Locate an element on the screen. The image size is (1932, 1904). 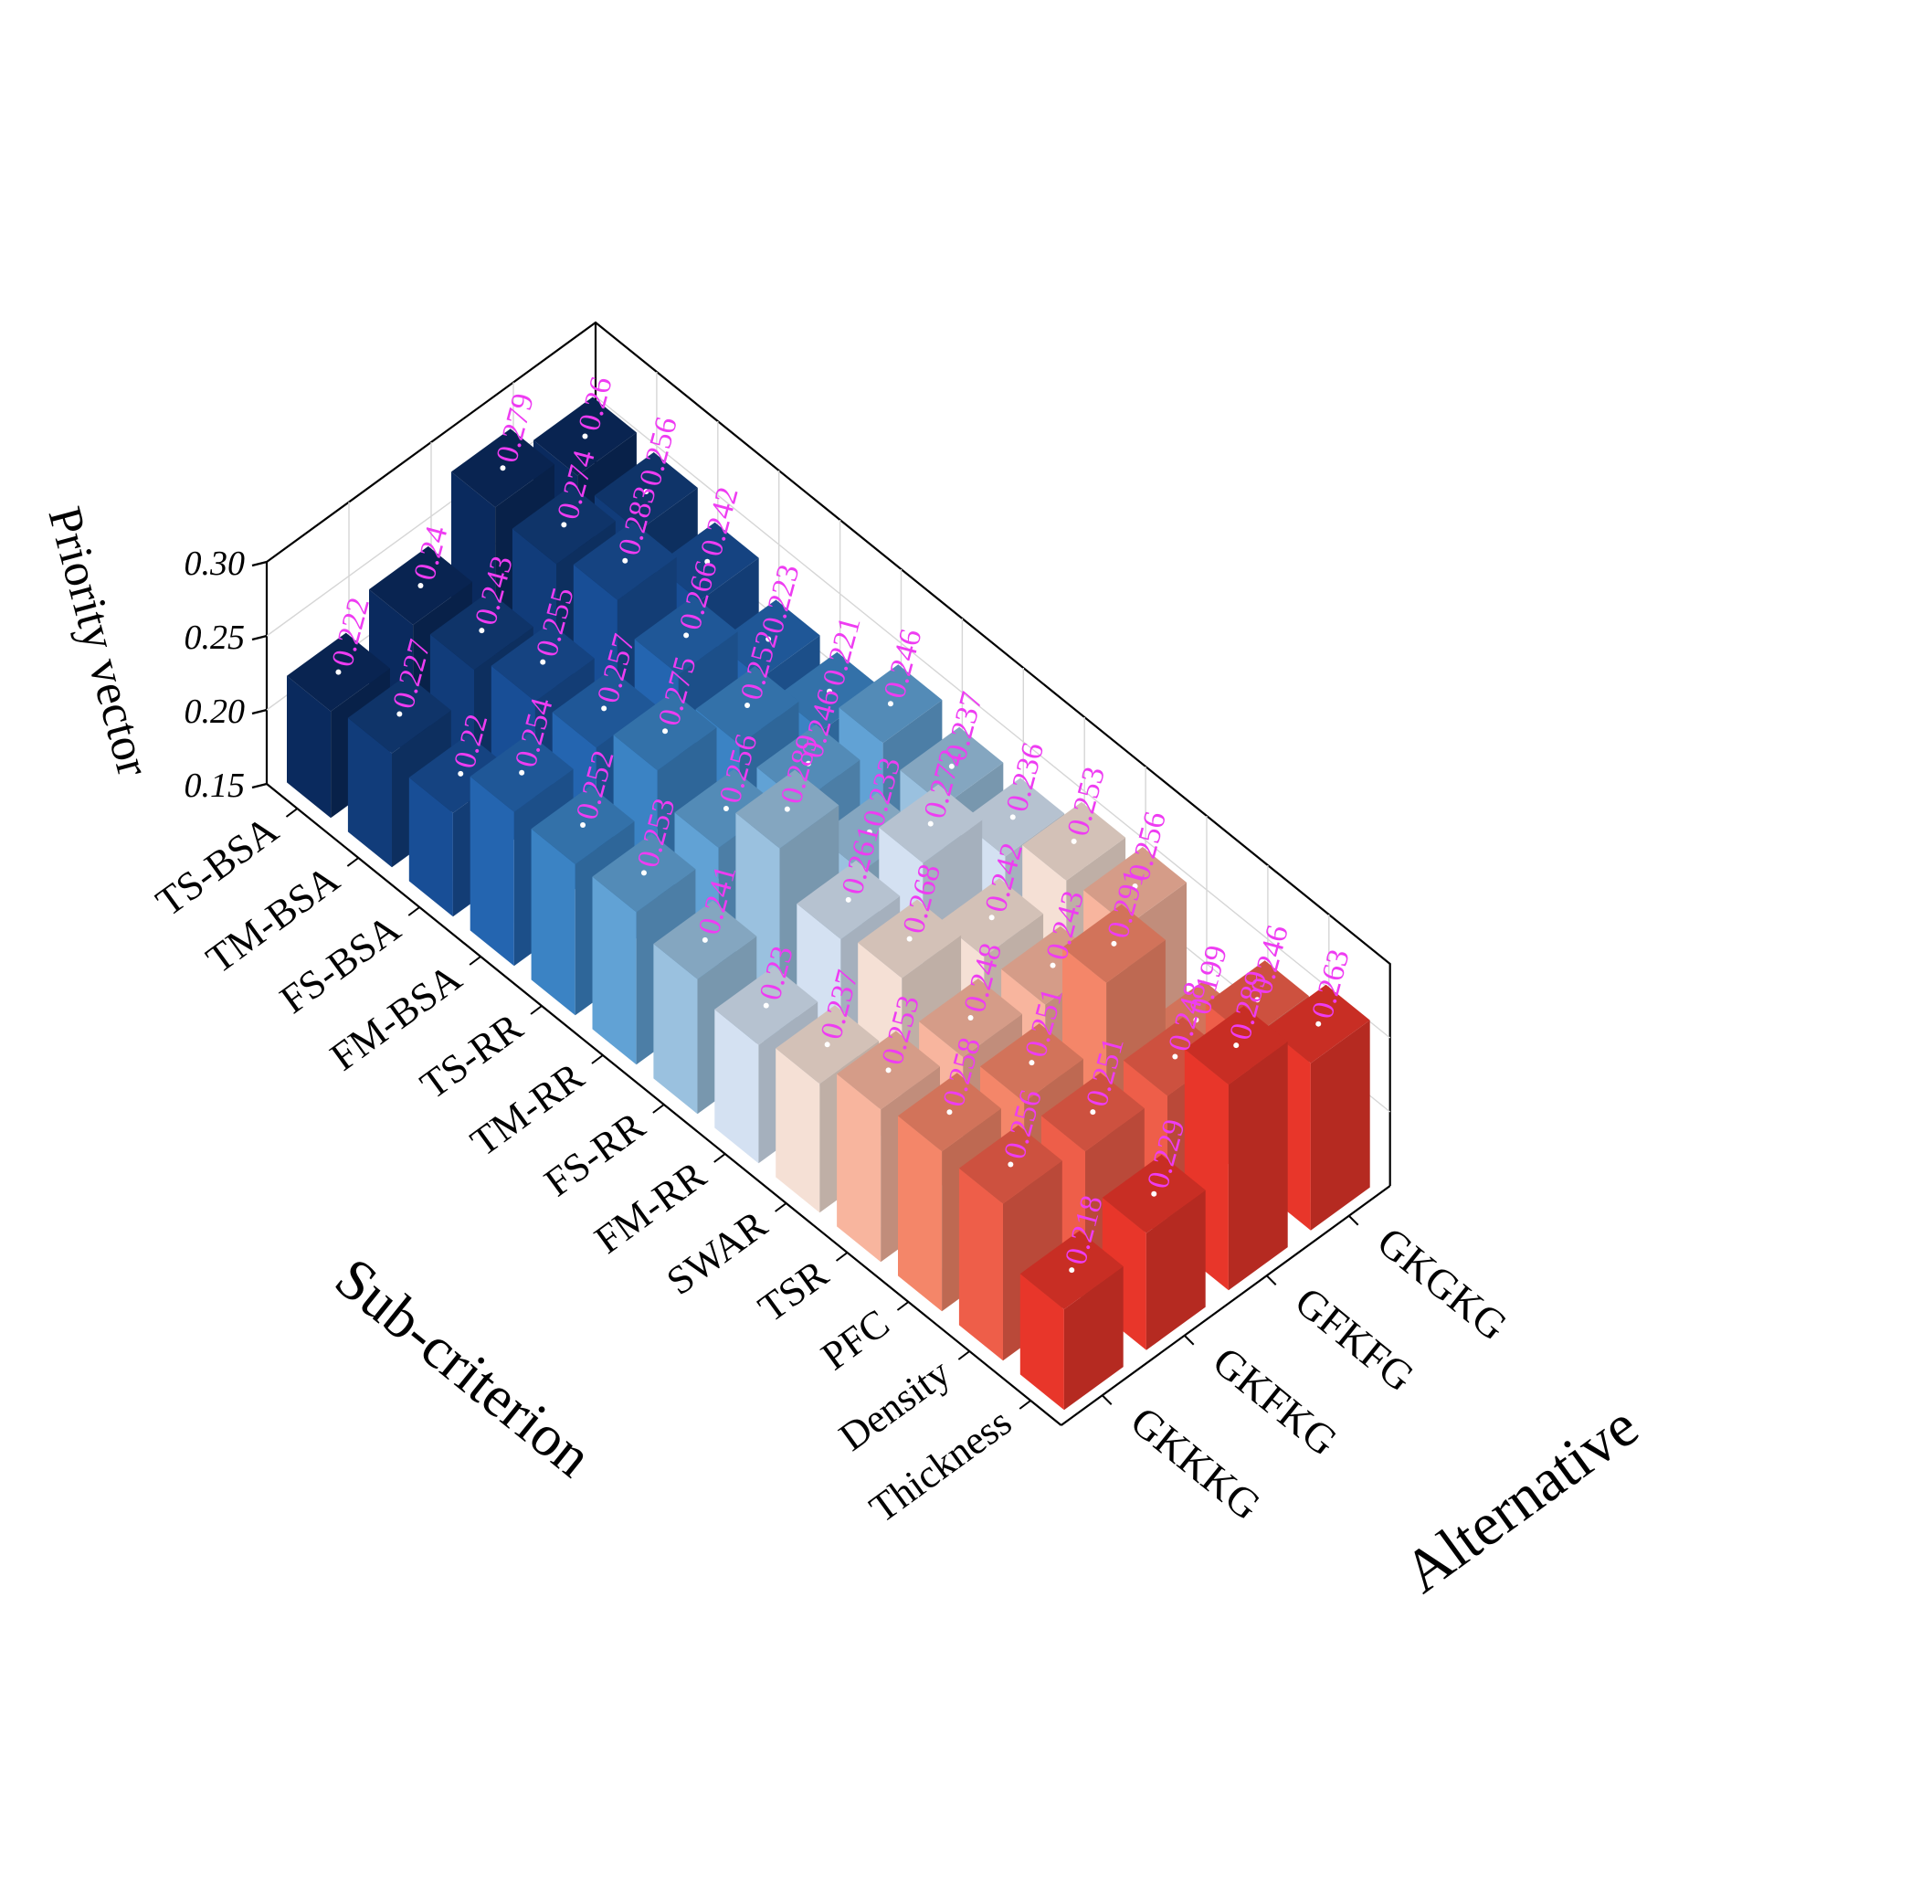
z-tick-label: 0.25 is located at coordinates (215, 638).